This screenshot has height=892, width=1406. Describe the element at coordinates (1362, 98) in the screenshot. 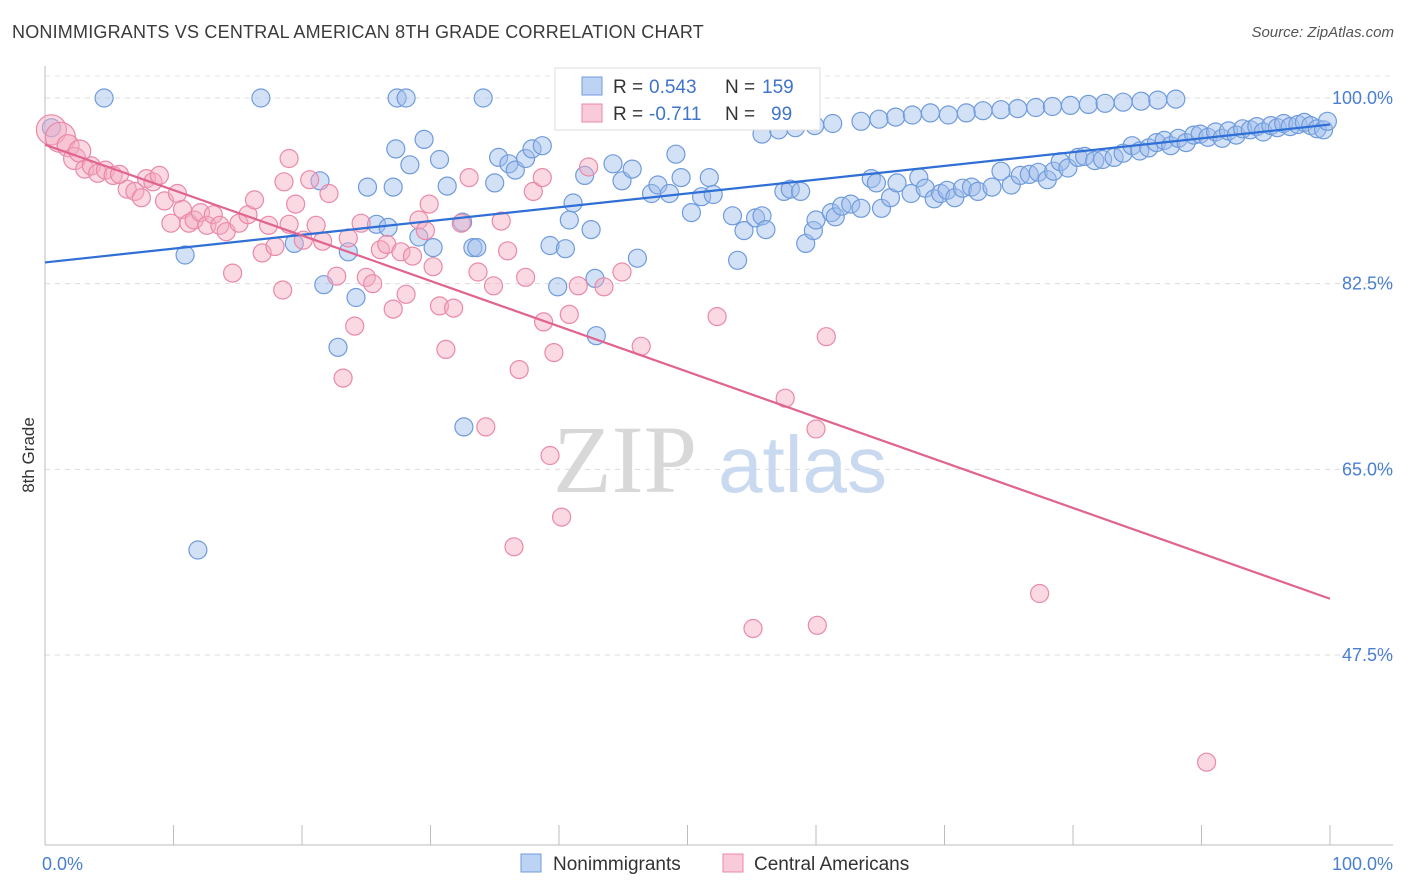

I see `y-tick-label-0: 100.0%` at that location.